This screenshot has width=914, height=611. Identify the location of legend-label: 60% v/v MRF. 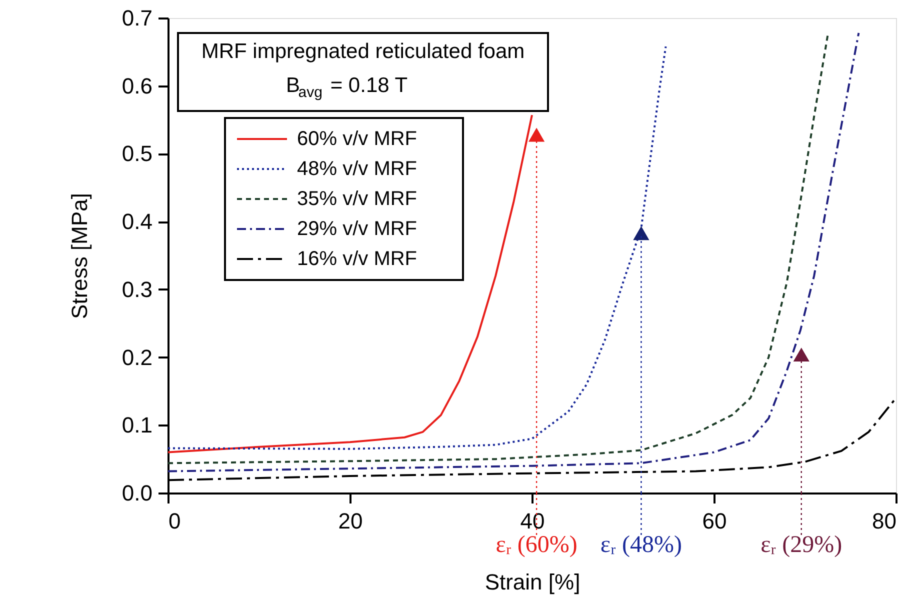
(357, 139).